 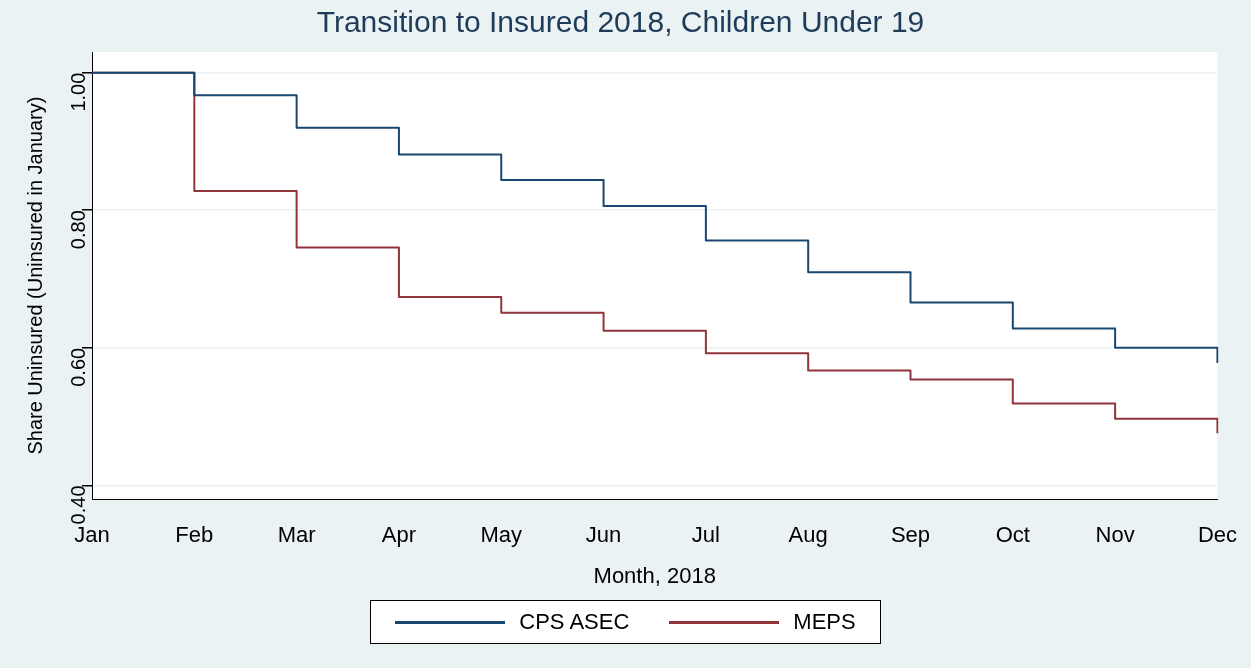 What do you see at coordinates (1012, 535) in the screenshot?
I see `x-tick-label: Oct` at bounding box center [1012, 535].